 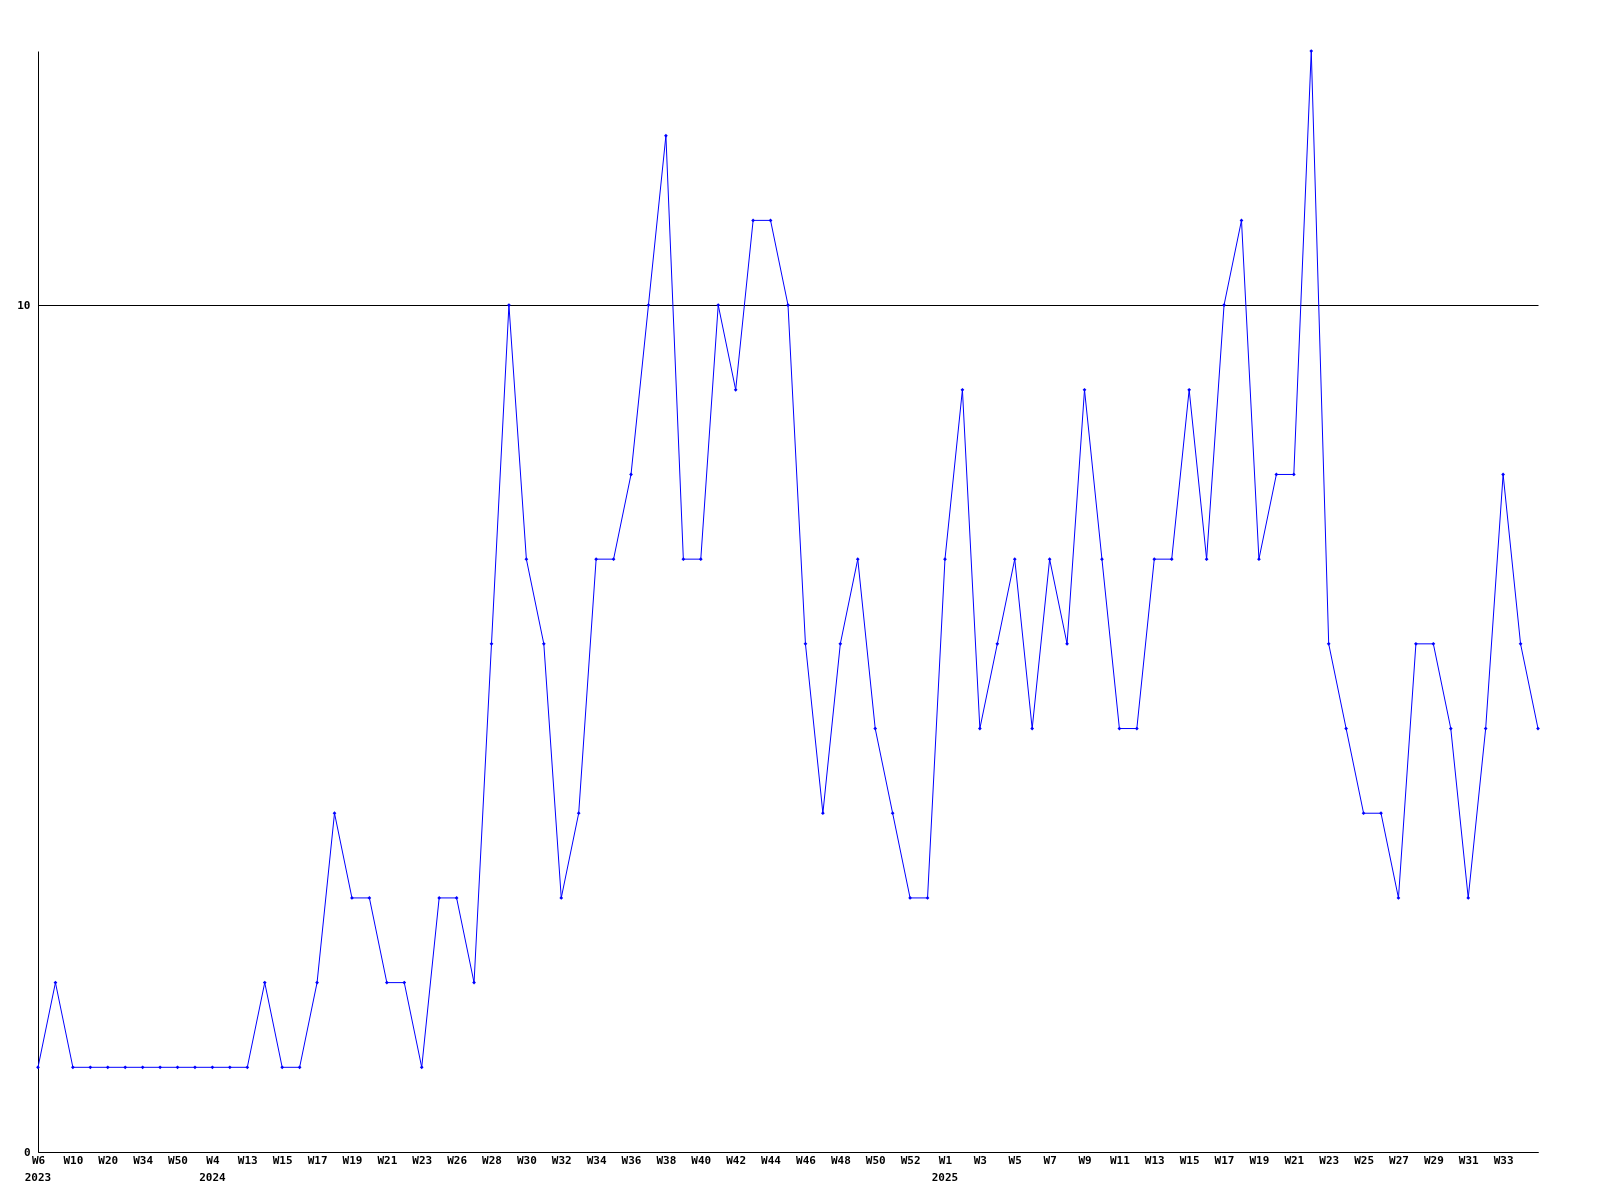 What do you see at coordinates (213, 1177) in the screenshot?
I see `text: 2024` at bounding box center [213, 1177].